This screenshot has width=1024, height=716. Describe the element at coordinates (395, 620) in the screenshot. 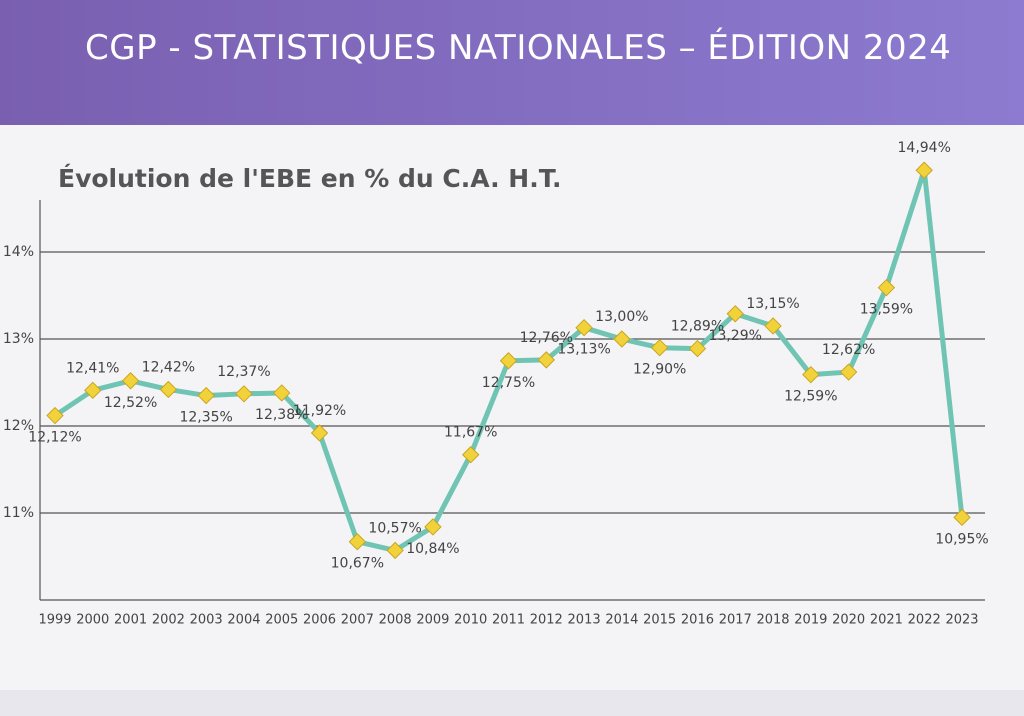

I see `x-tick-label: 2008` at that location.